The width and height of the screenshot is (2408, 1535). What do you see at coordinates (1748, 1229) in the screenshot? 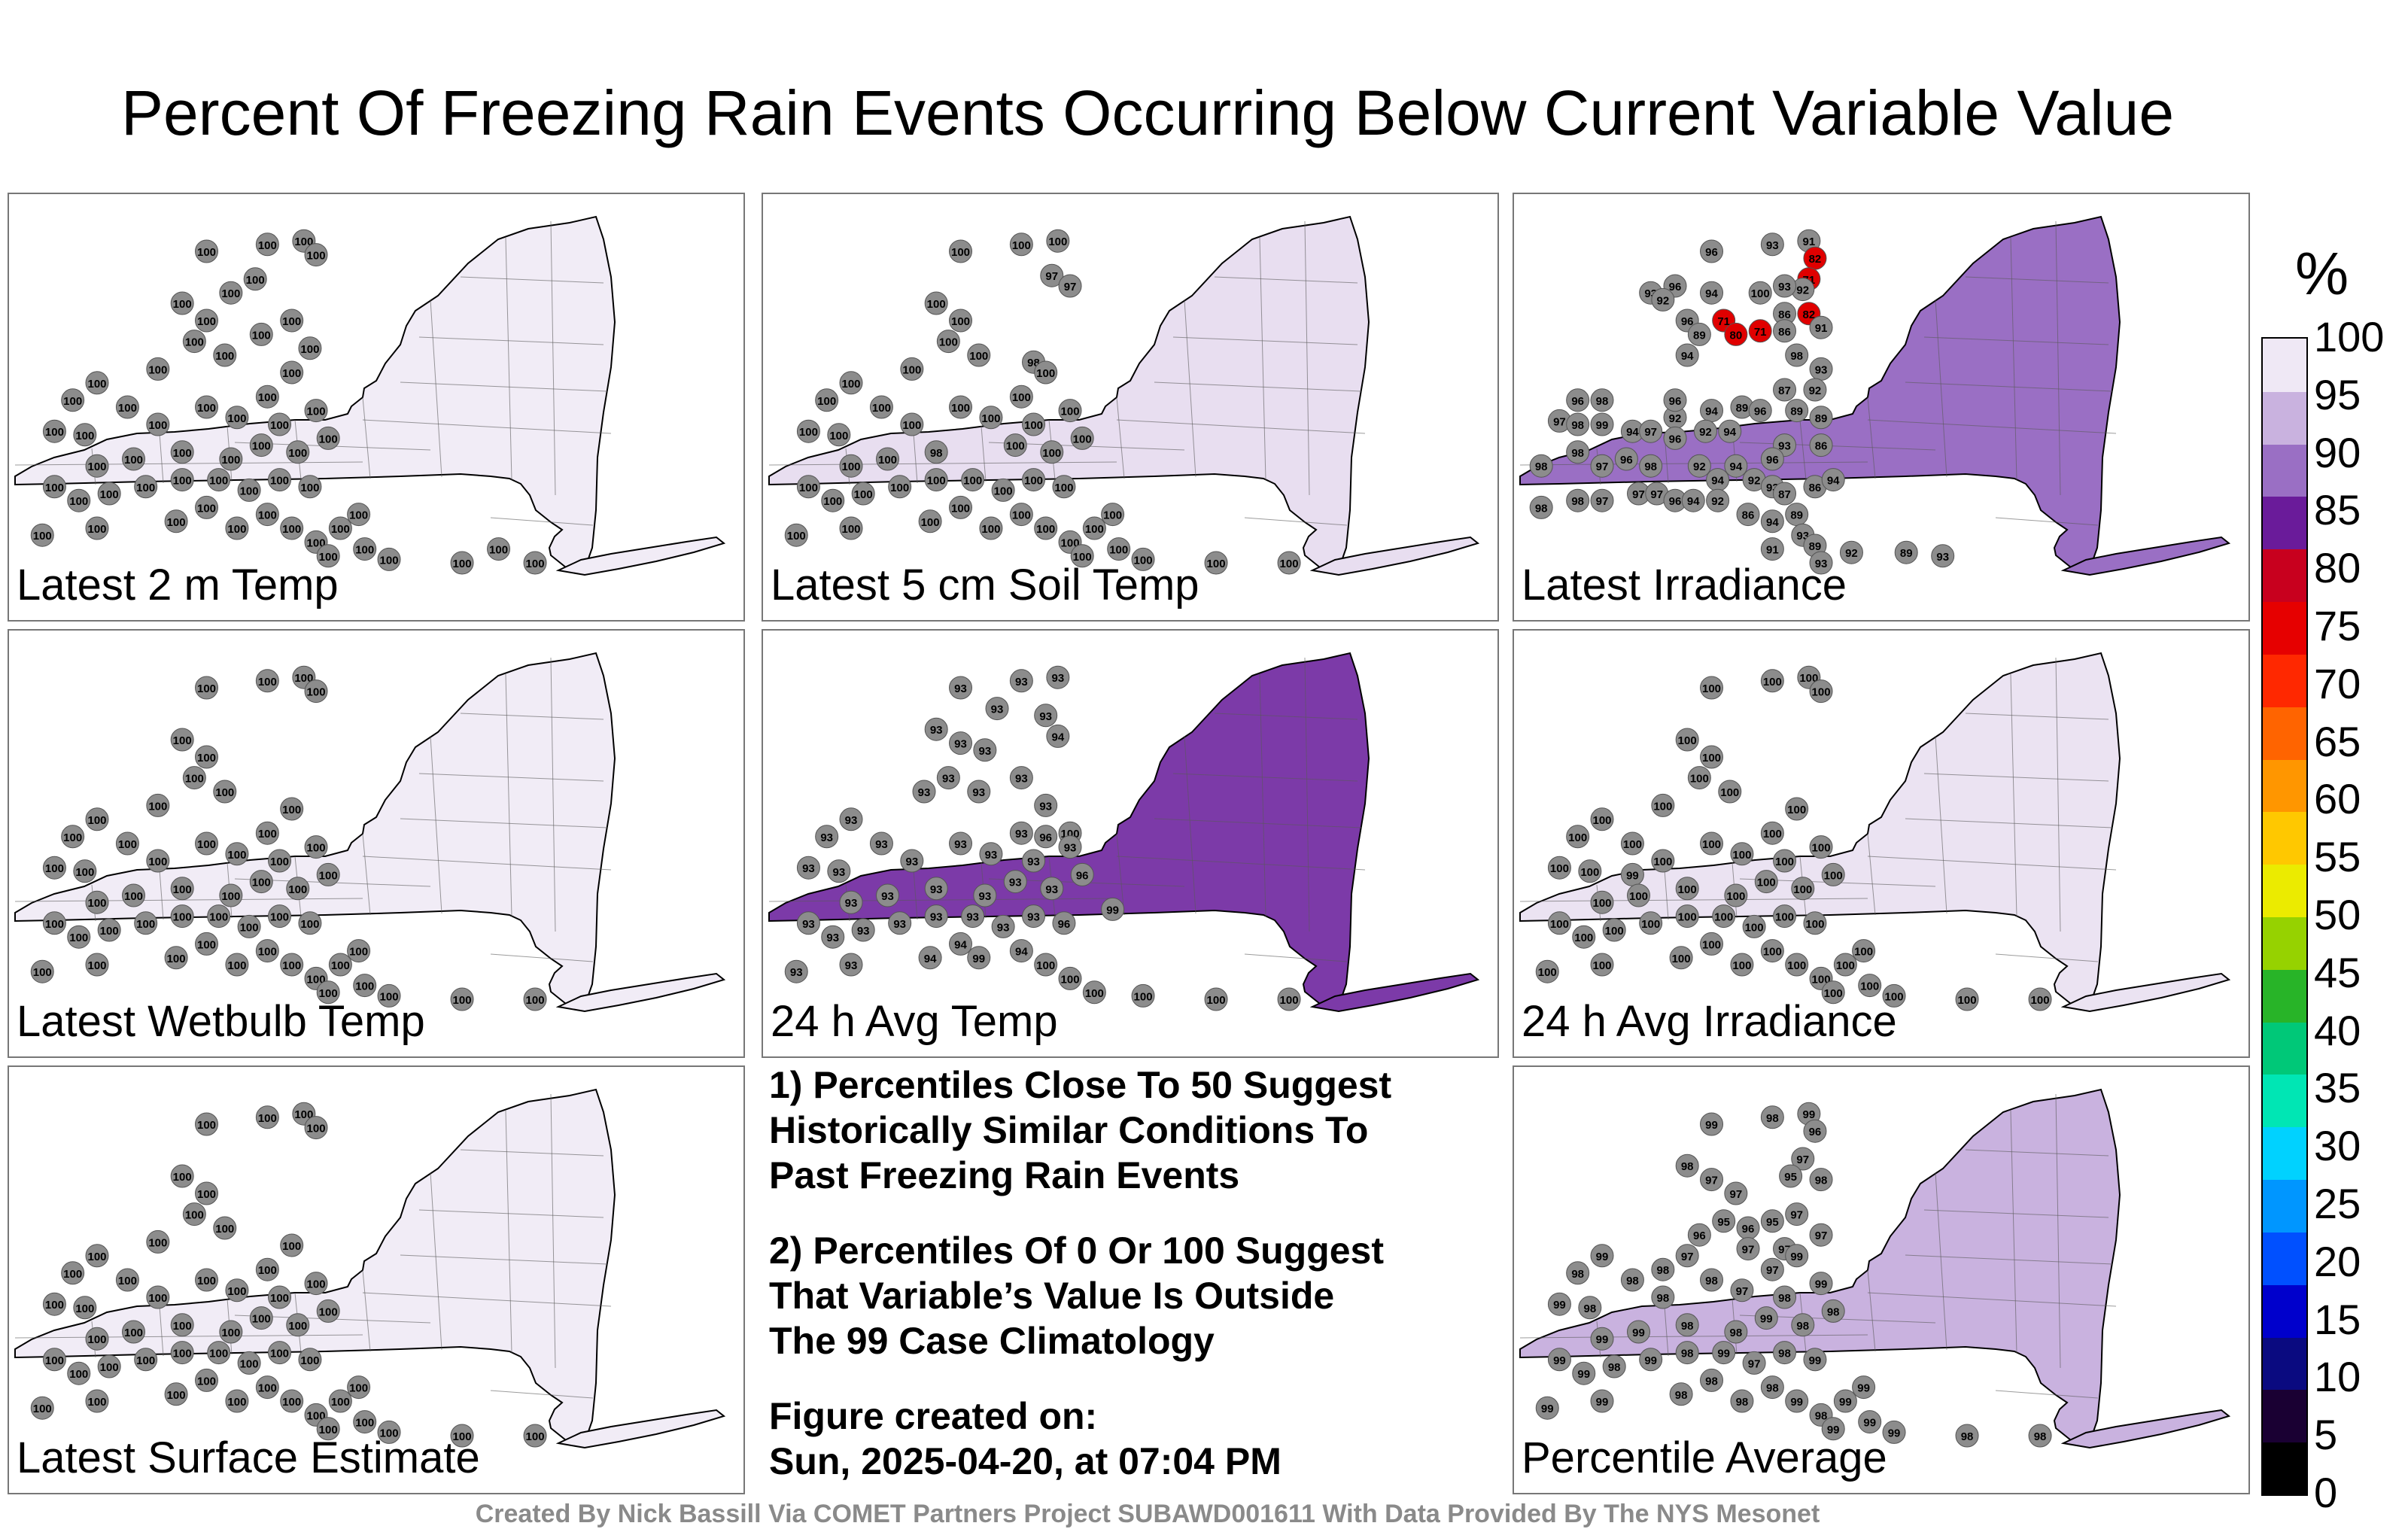
I see `station-value: 96` at bounding box center [1748, 1229].